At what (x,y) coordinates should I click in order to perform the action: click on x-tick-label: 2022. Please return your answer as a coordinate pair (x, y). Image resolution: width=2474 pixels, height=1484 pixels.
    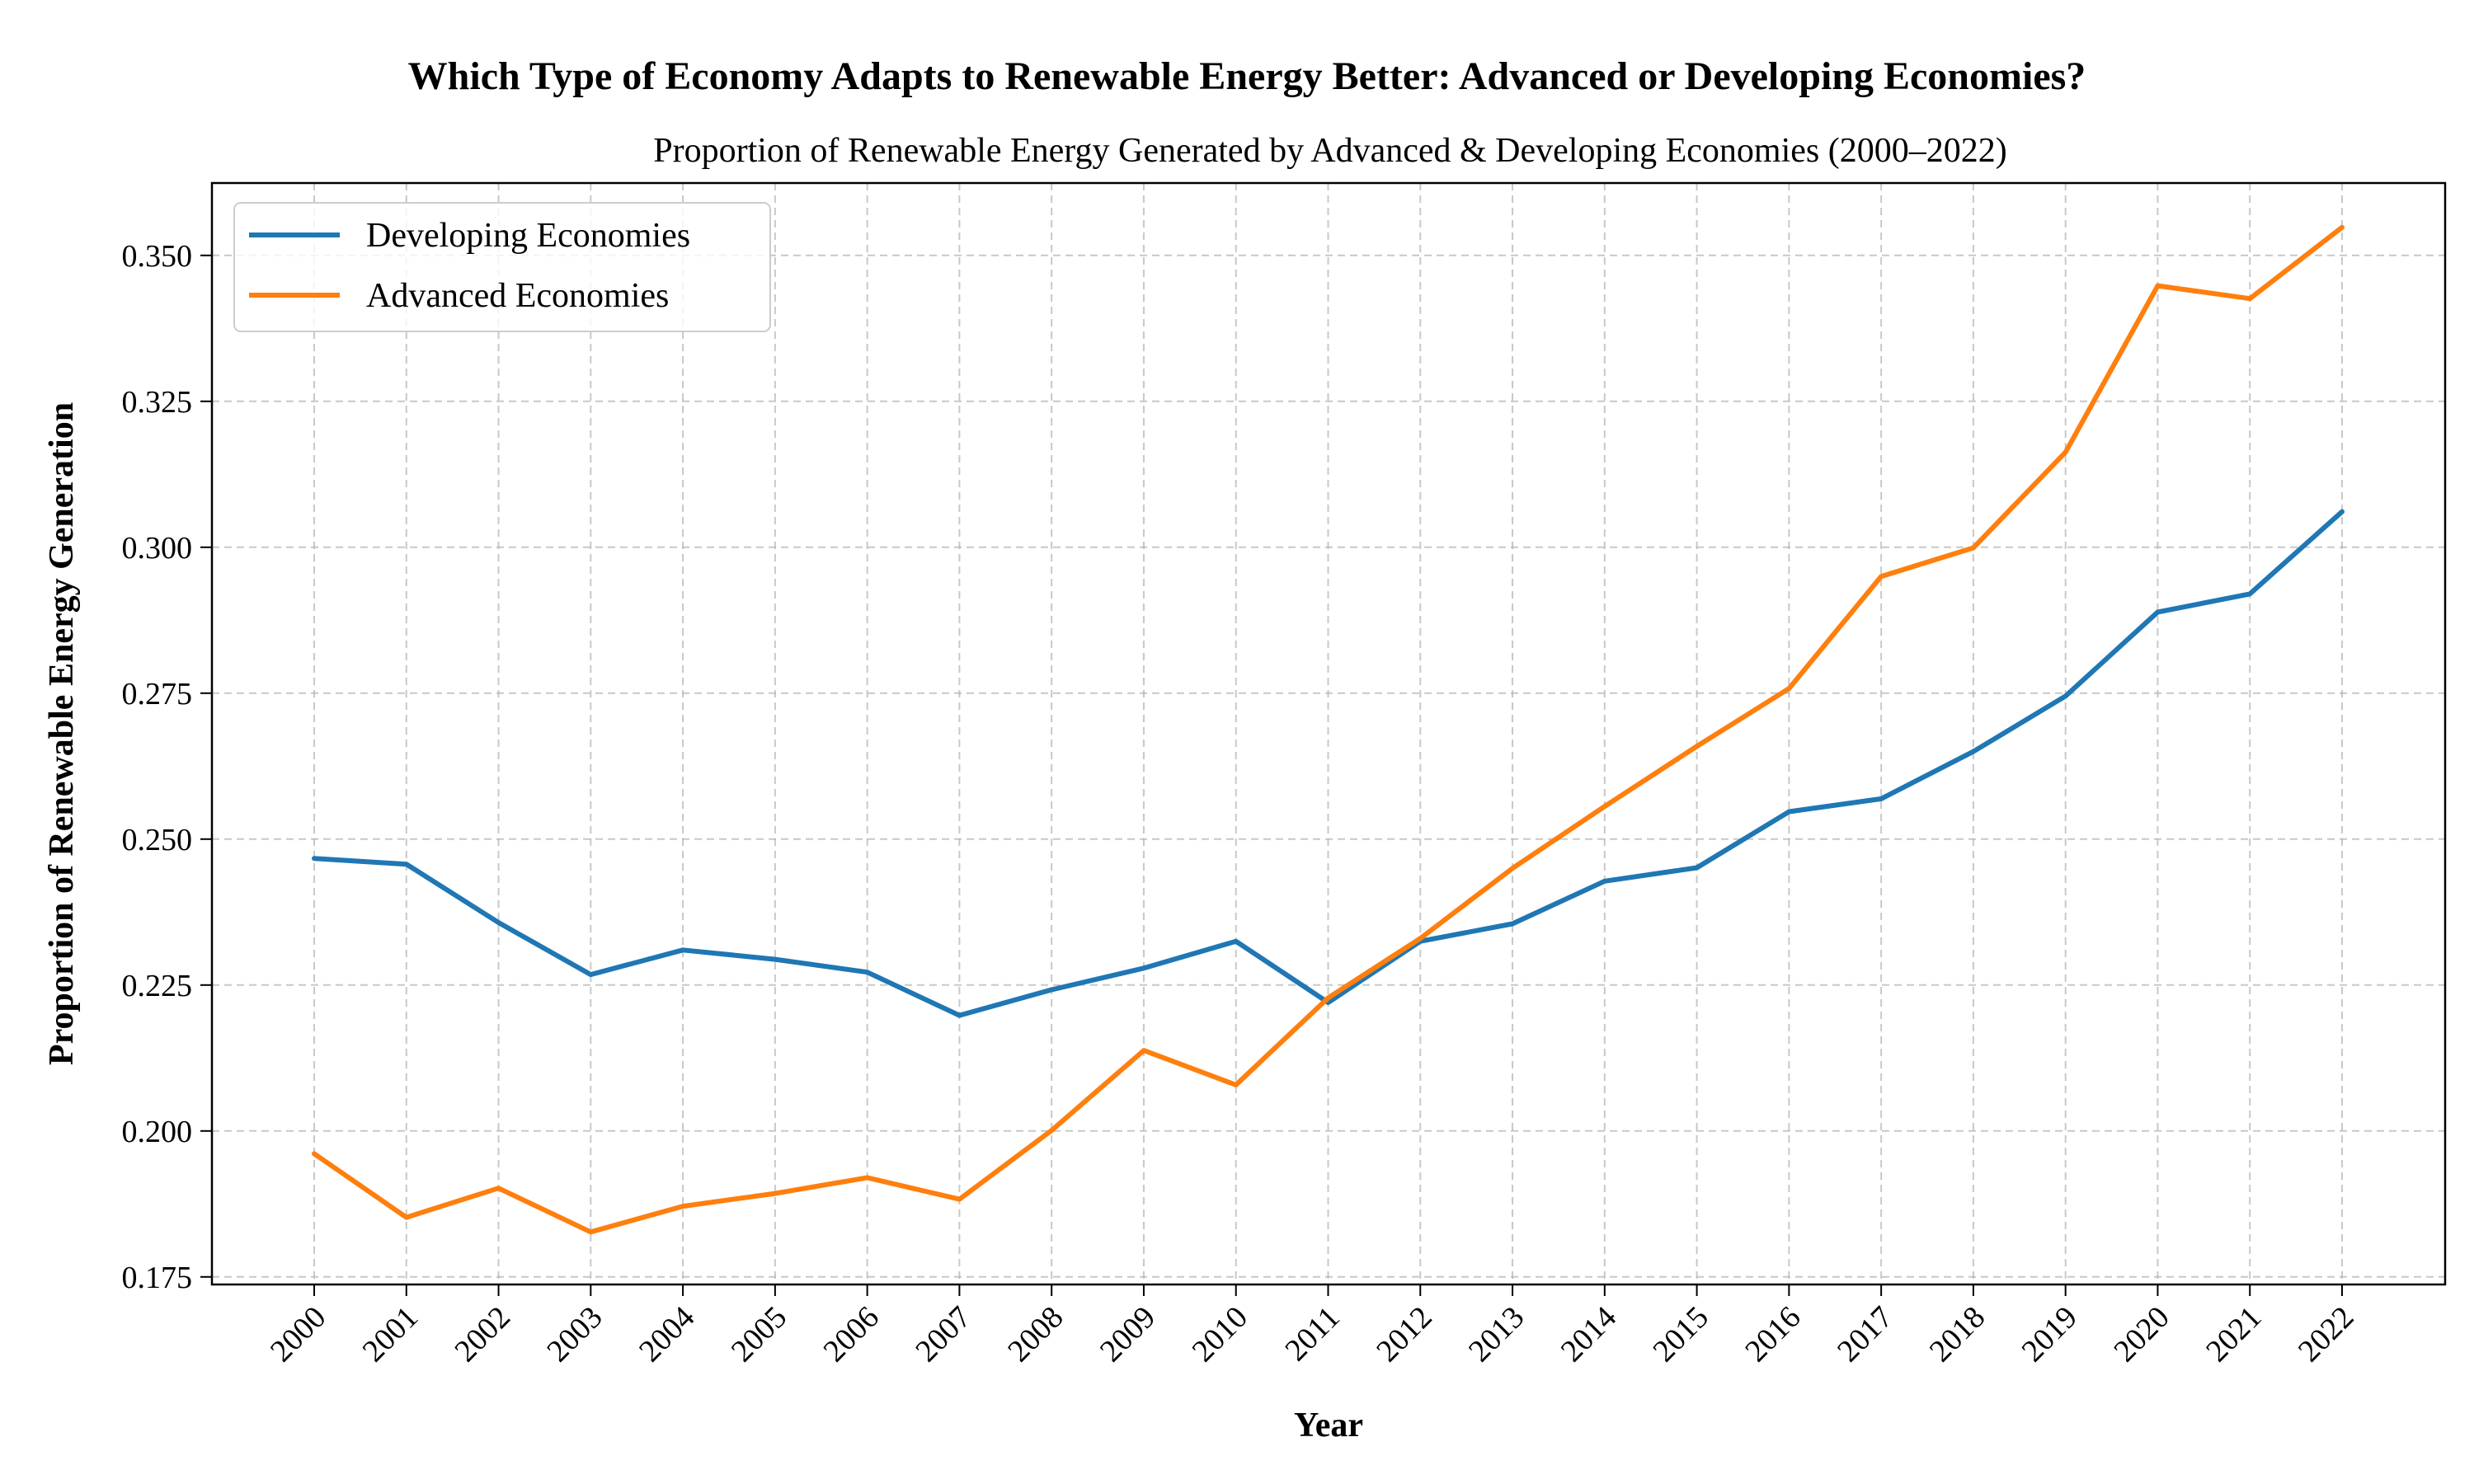
    Looking at the image, I should click on (2326, 1334).